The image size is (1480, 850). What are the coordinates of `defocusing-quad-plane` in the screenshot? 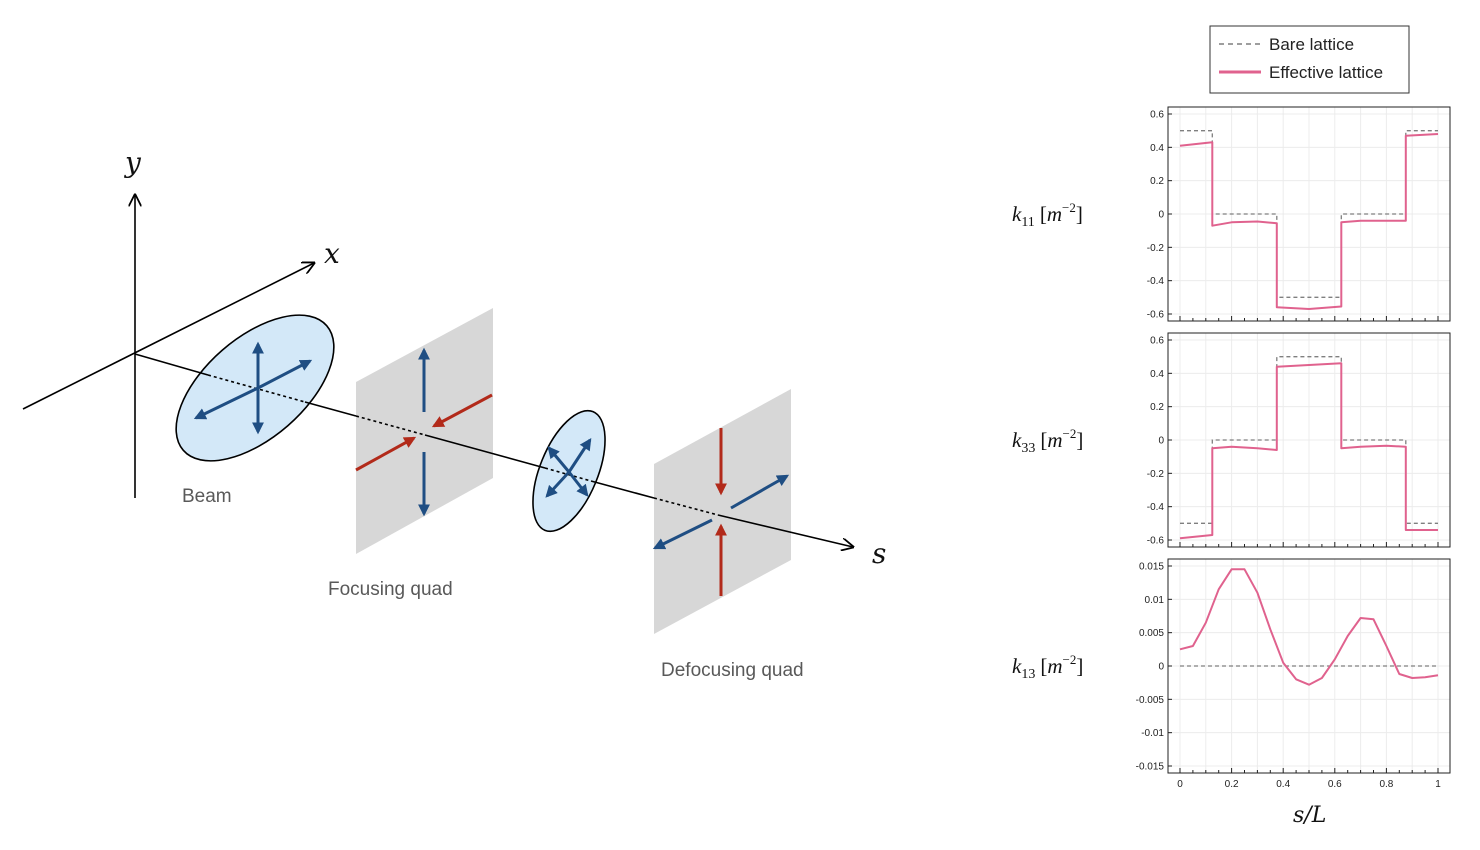 It's located at (722, 511).